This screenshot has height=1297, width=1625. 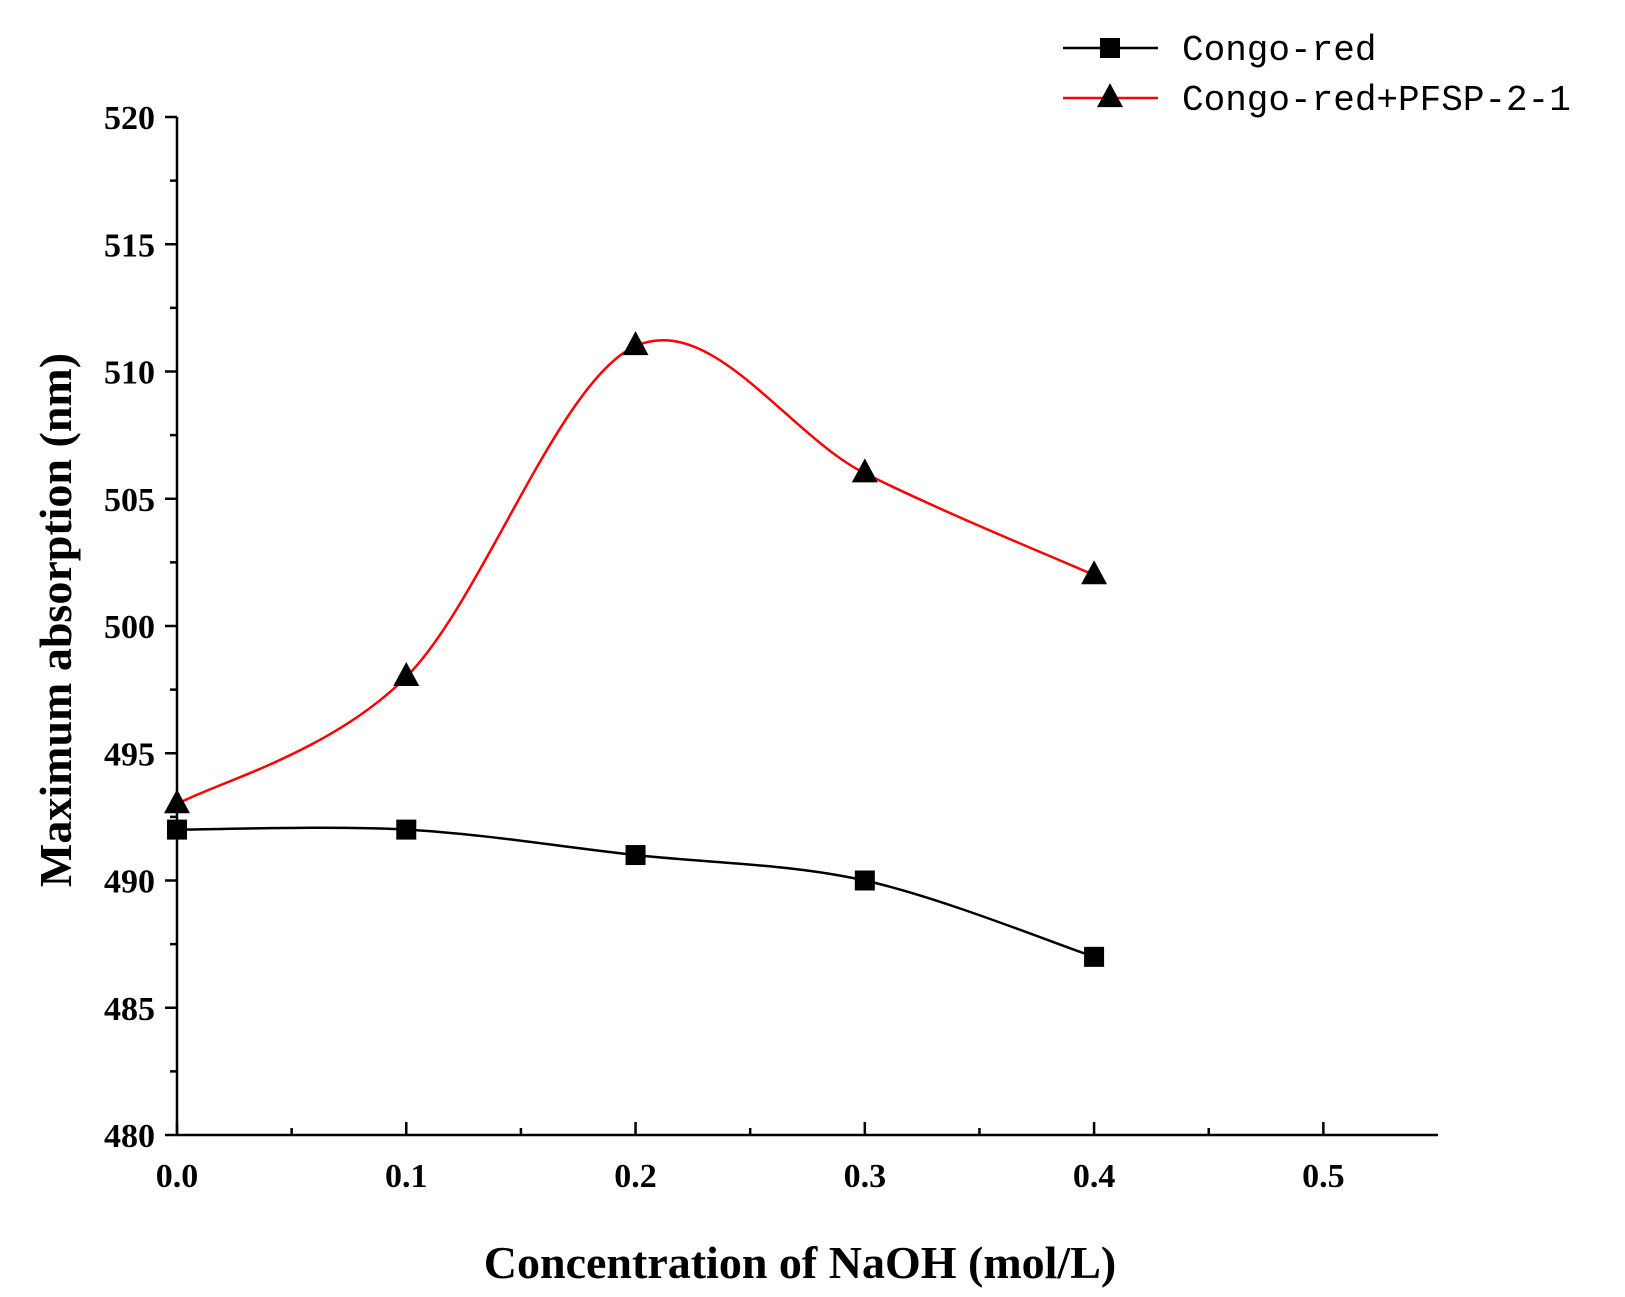 What do you see at coordinates (55, 620) in the screenshot?
I see `y-axis-title: Maximum absorption (nm)` at bounding box center [55, 620].